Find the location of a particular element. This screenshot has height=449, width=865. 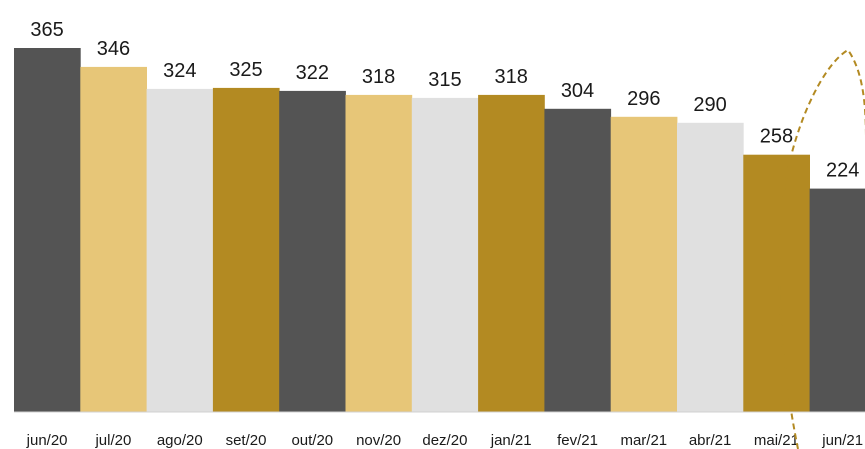

x-tick-label: out/20 is located at coordinates (312, 440).